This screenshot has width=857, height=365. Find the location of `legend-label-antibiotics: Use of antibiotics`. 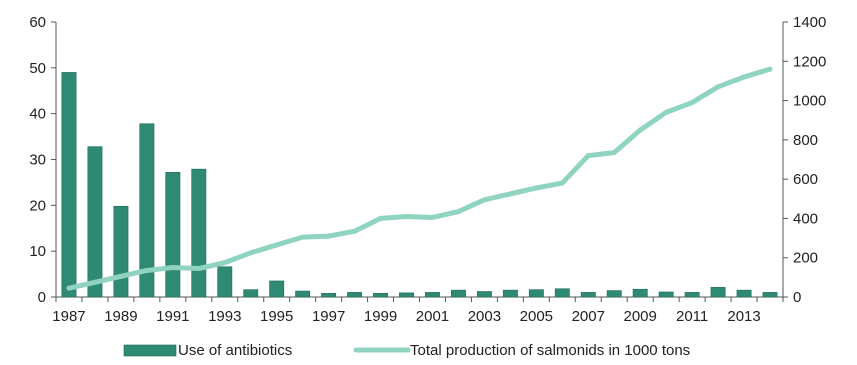

legend-label-antibiotics: Use of antibiotics is located at coordinates (235, 350).